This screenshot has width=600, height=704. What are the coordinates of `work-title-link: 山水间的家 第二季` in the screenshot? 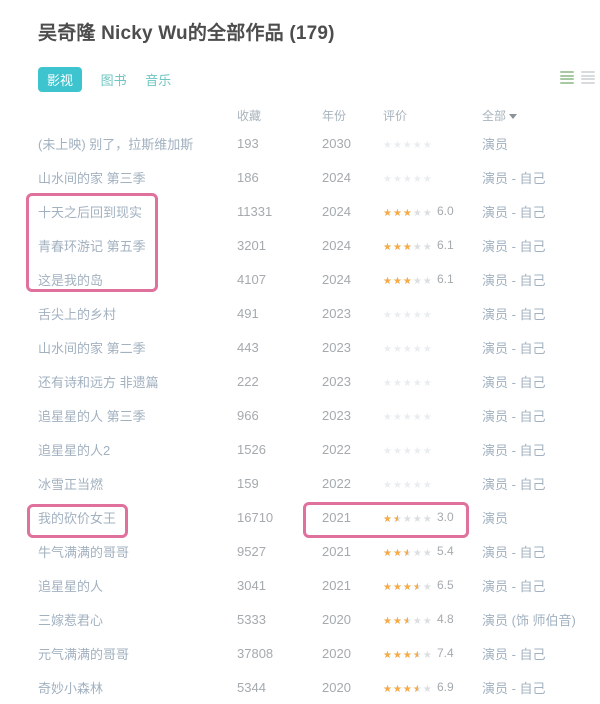 It's located at (92, 348).